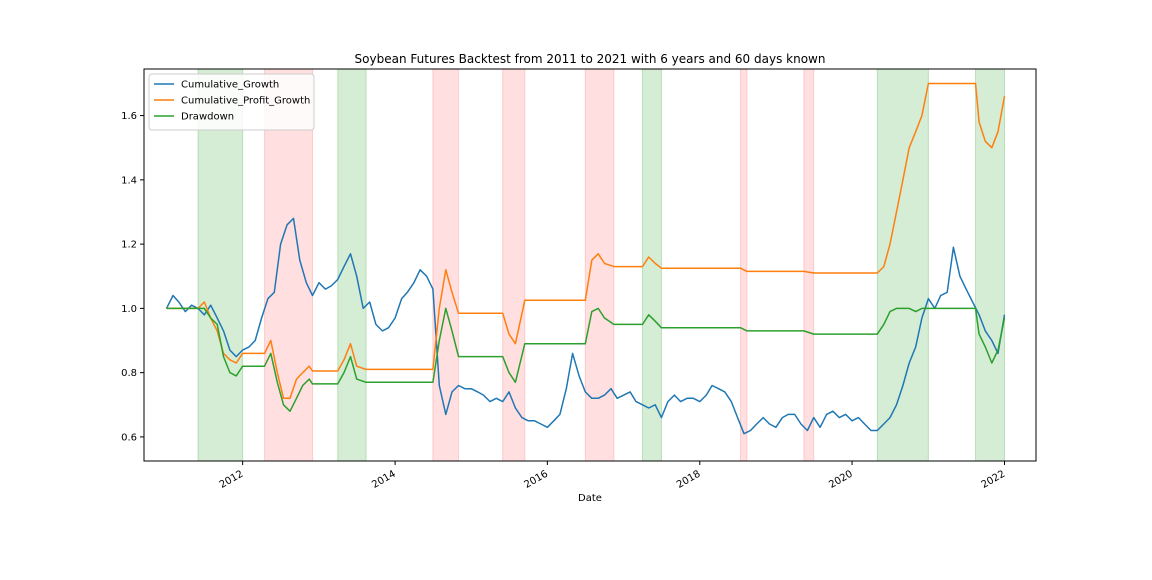  I want to click on y-tick-label: 1.6, so click(129, 116).